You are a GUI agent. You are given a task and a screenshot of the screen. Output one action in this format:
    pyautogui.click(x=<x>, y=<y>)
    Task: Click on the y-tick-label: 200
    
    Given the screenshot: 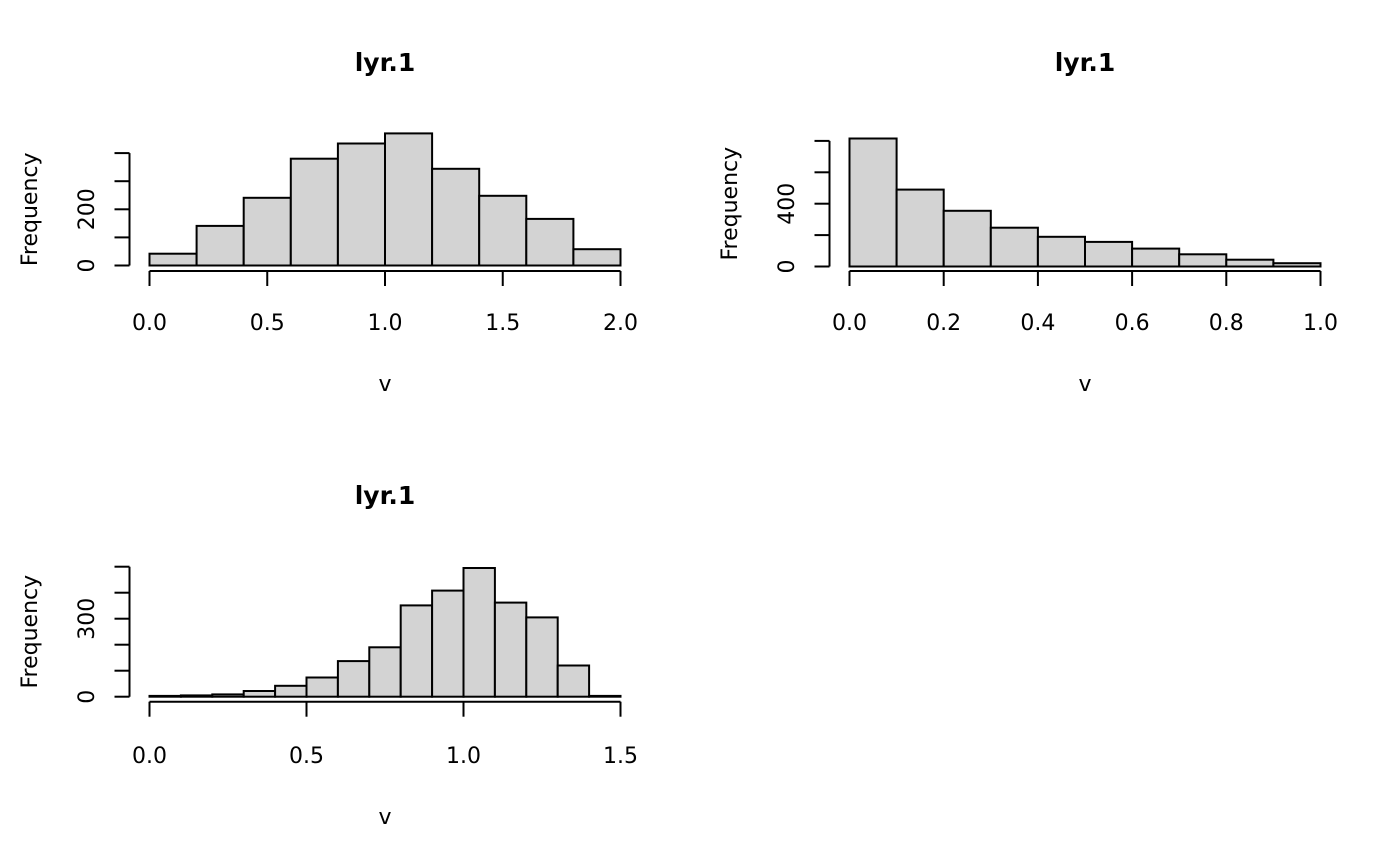 What is the action you would take?
    pyautogui.click(x=87, y=209)
    